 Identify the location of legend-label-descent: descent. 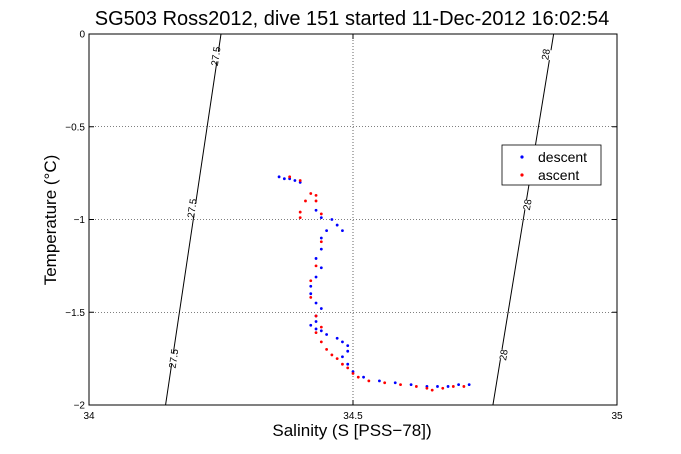
(562, 157).